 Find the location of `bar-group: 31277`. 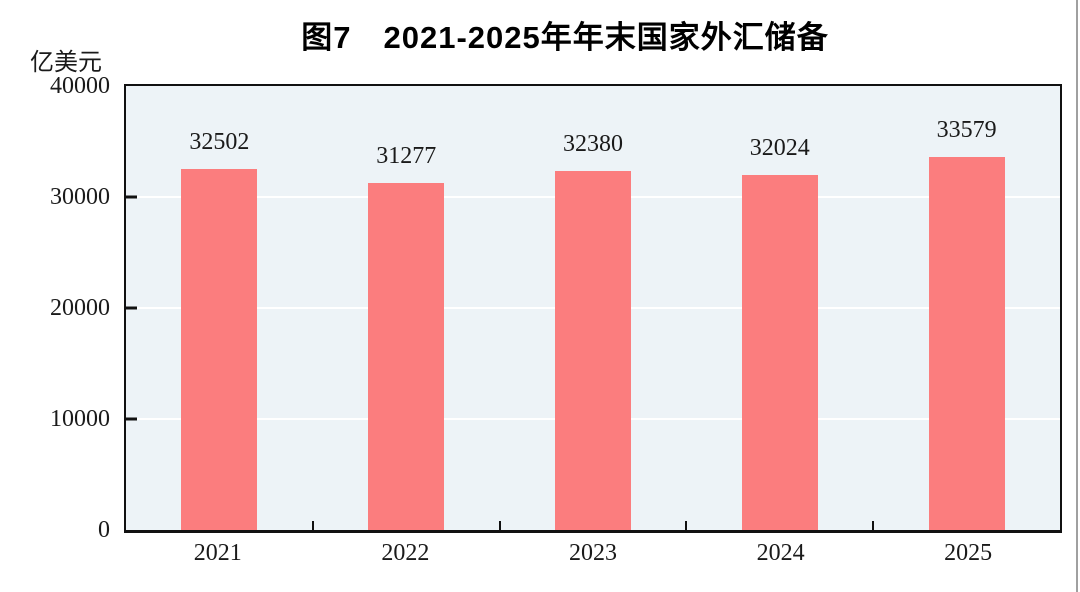

bar-group: 31277 is located at coordinates (406, 308).